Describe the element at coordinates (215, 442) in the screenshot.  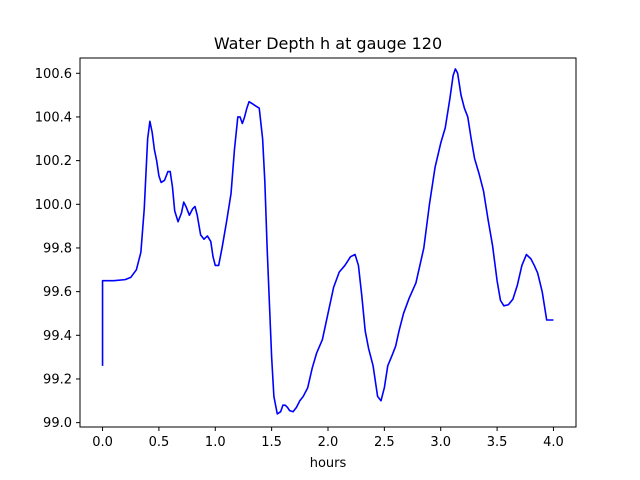
I see `x-tick-label: 1.0` at that location.